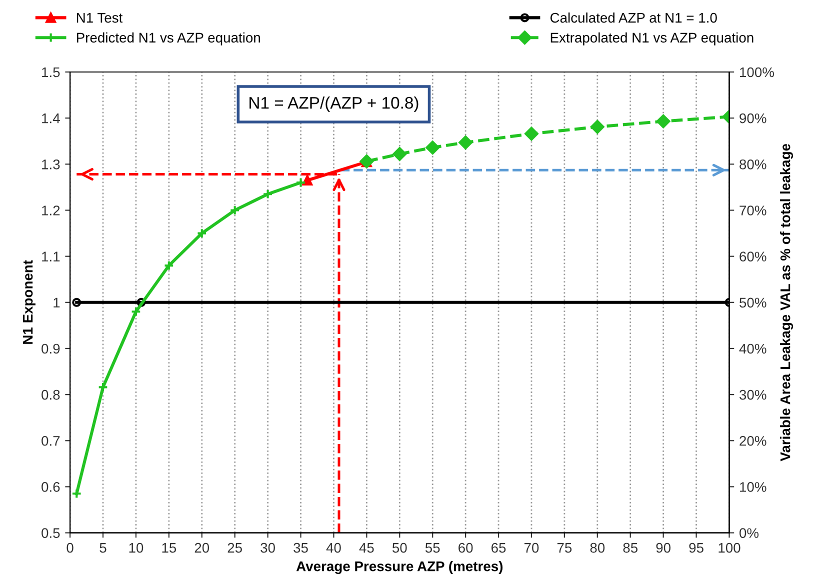 Image resolution: width=824 pixels, height=576 pixels. What do you see at coordinates (753, 441) in the screenshot?
I see `y2-tick-label: 20%` at bounding box center [753, 441].